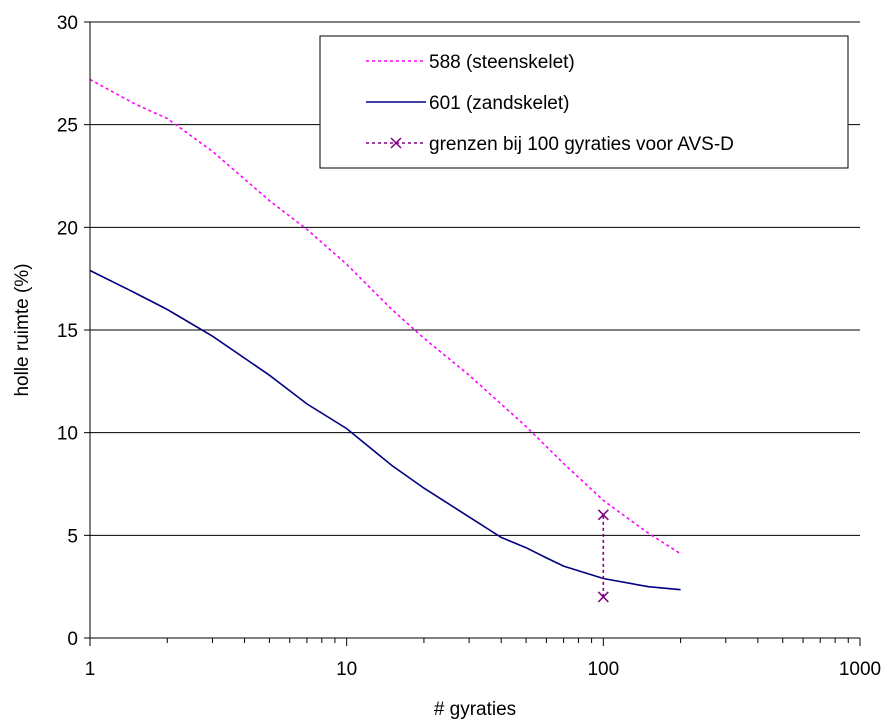  I want to click on legend-label: 601 (zandskelet), so click(499, 103).